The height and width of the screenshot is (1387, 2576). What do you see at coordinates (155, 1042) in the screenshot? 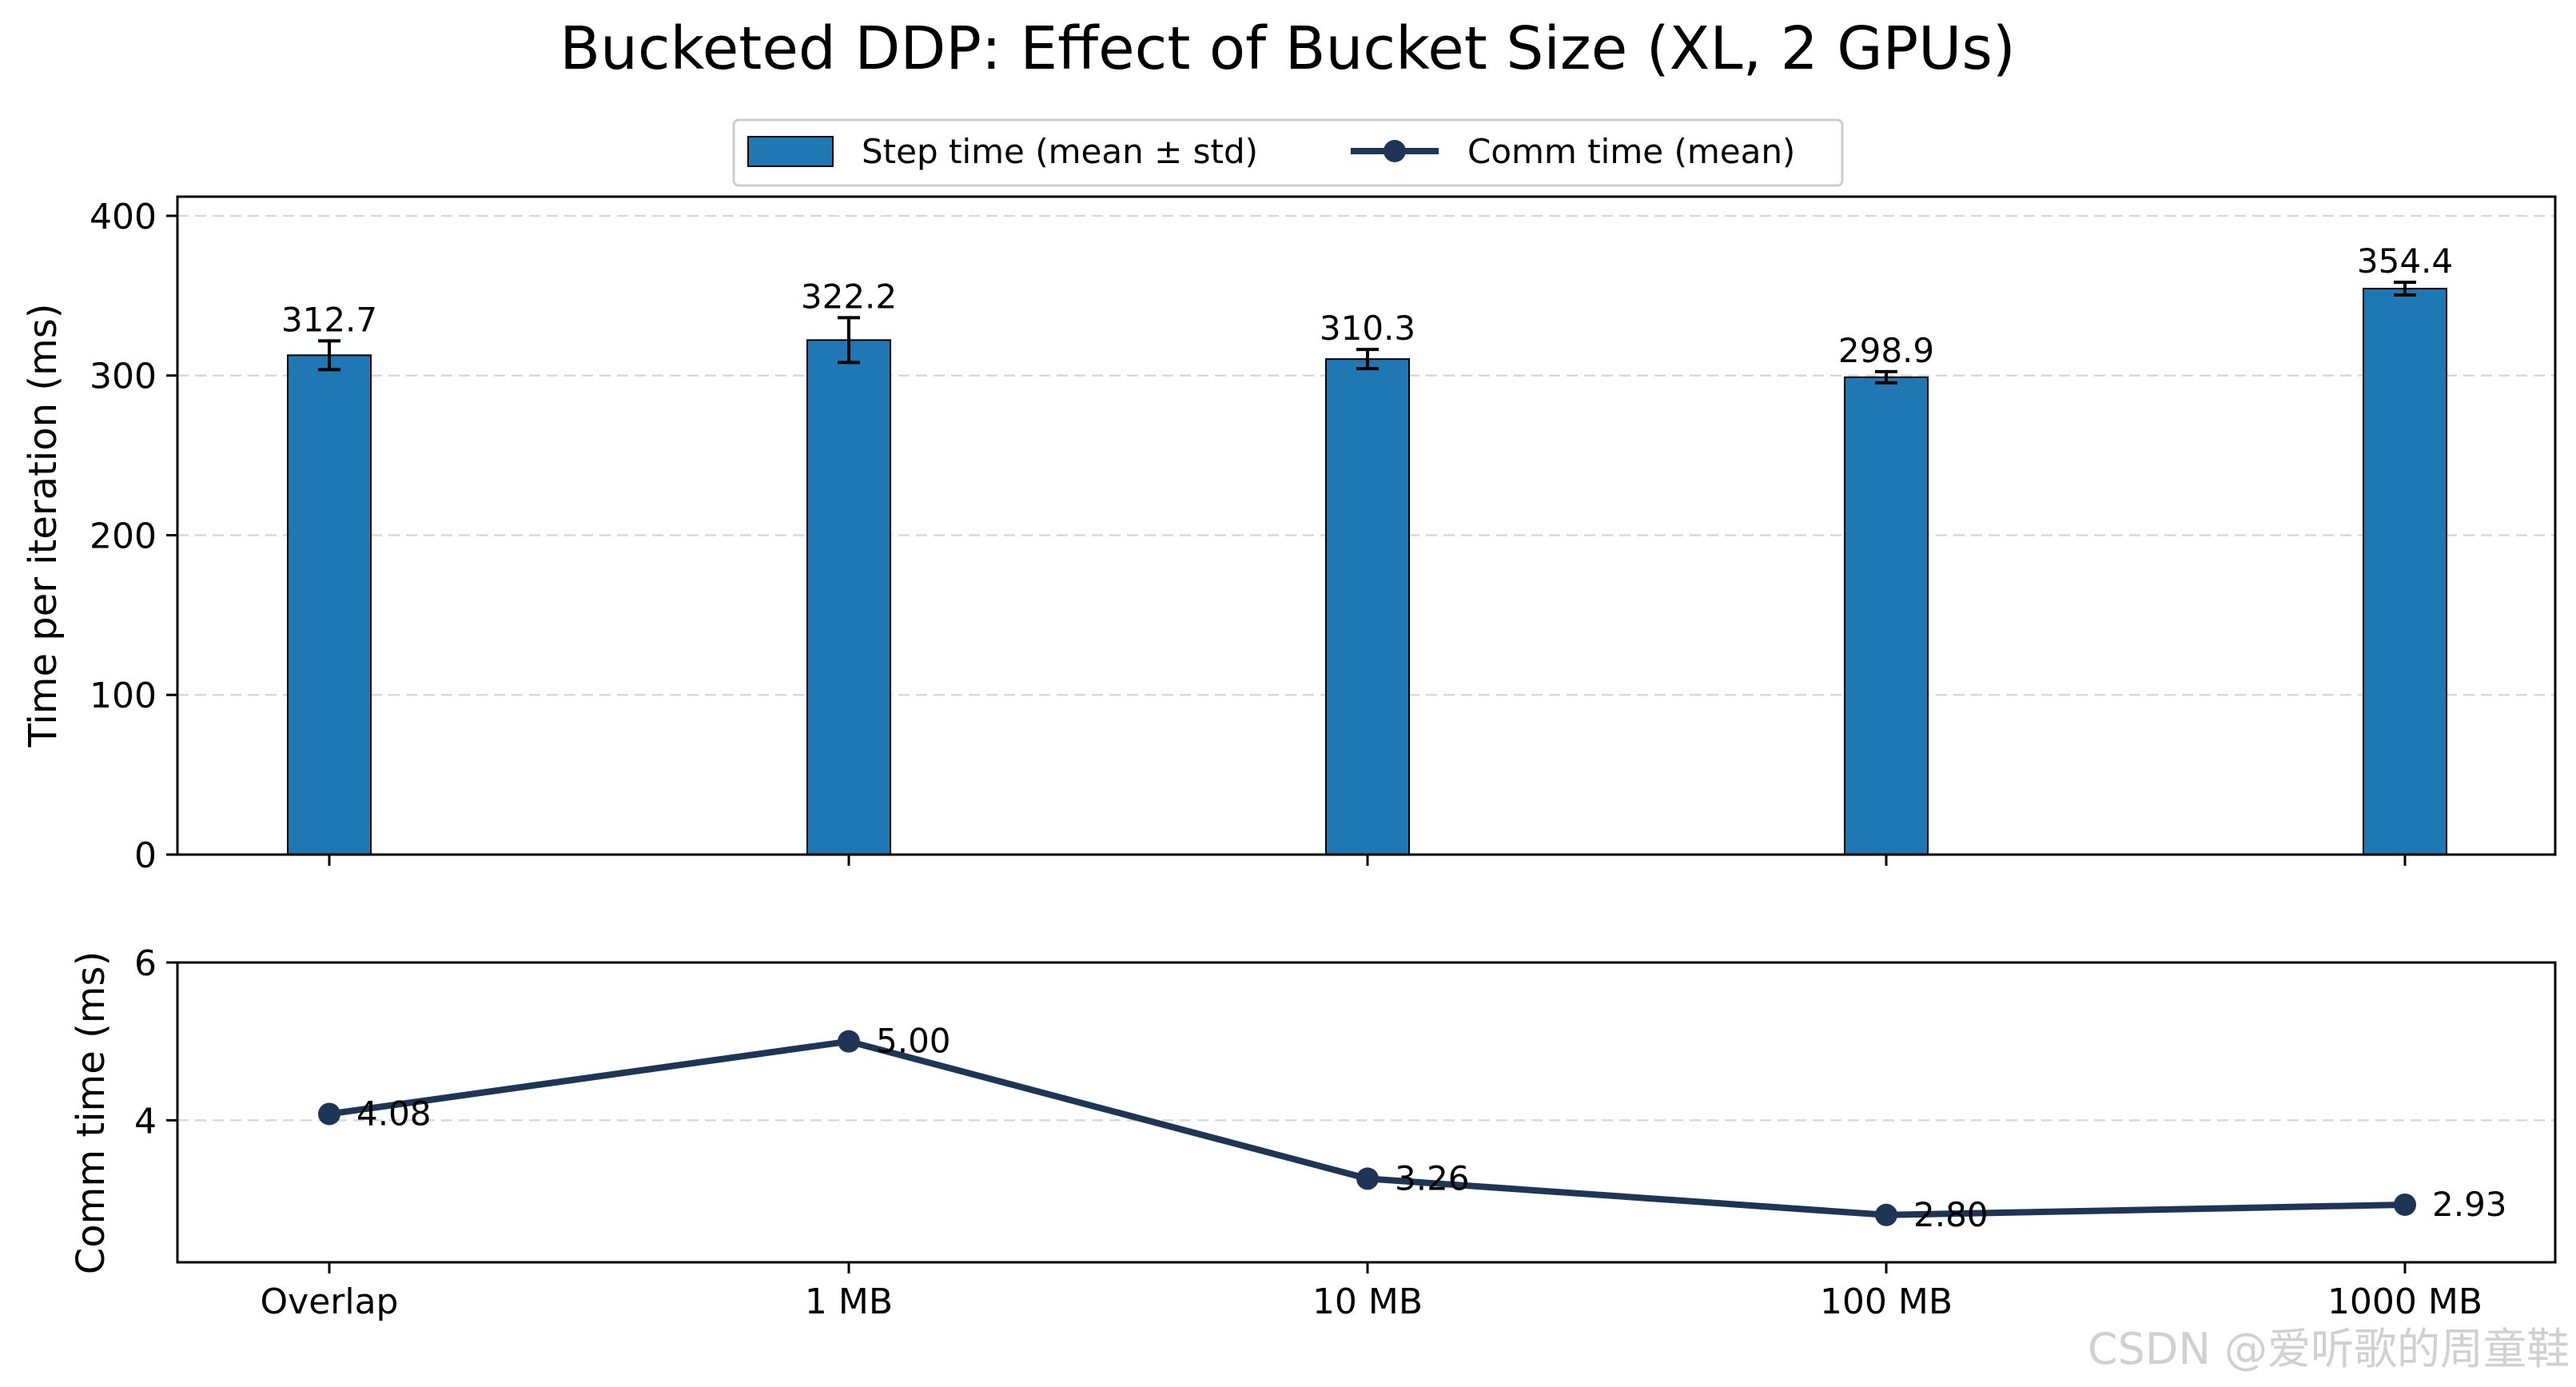
I see `bottom-y-ticks: 46` at bounding box center [155, 1042].